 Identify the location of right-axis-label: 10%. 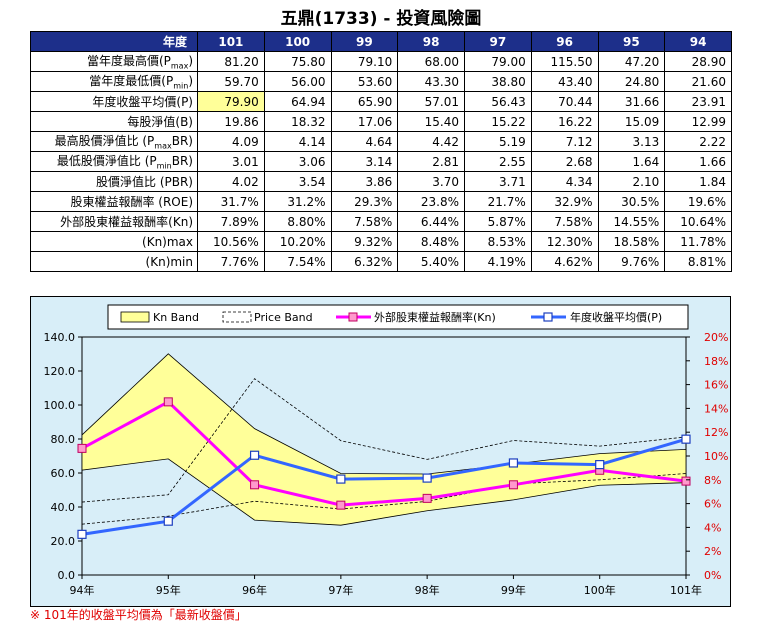
(716, 456).